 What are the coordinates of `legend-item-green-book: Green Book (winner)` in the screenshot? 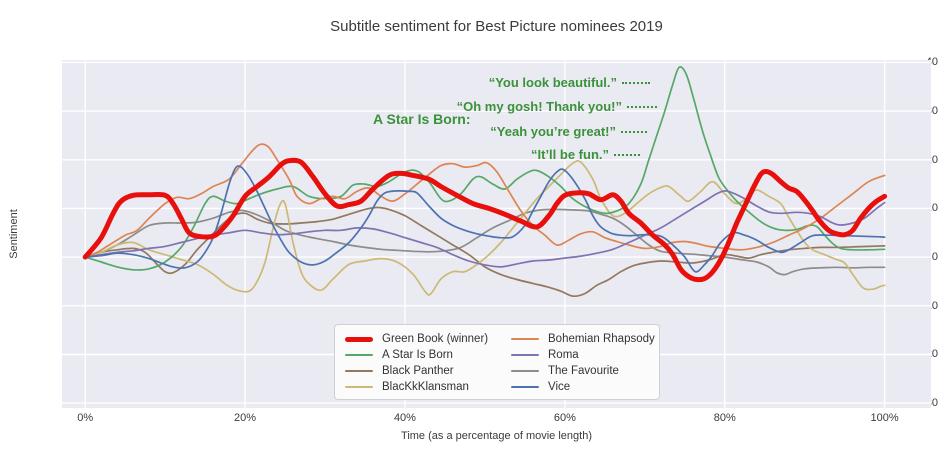 It's located at (428, 339).